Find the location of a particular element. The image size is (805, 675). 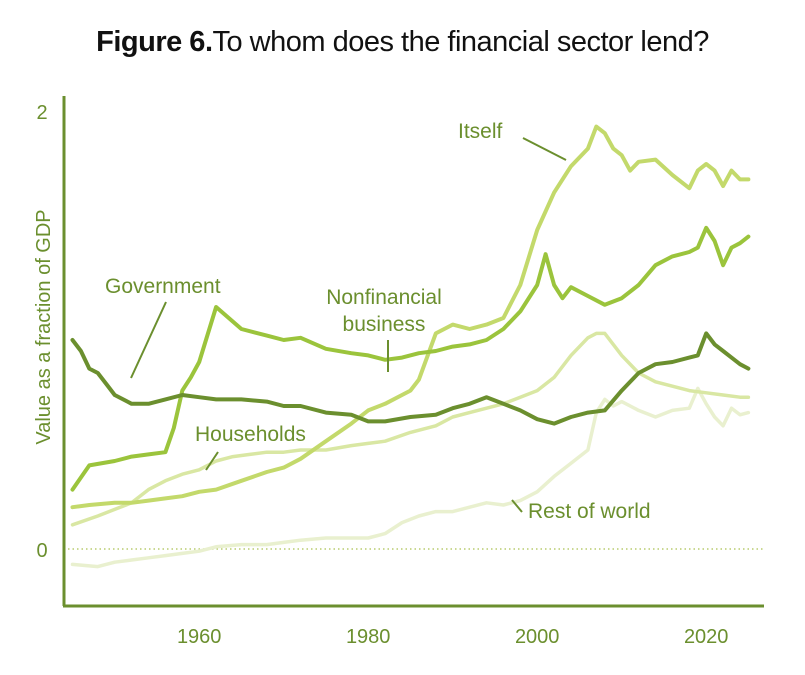

label-households: Households is located at coordinates (250, 434).